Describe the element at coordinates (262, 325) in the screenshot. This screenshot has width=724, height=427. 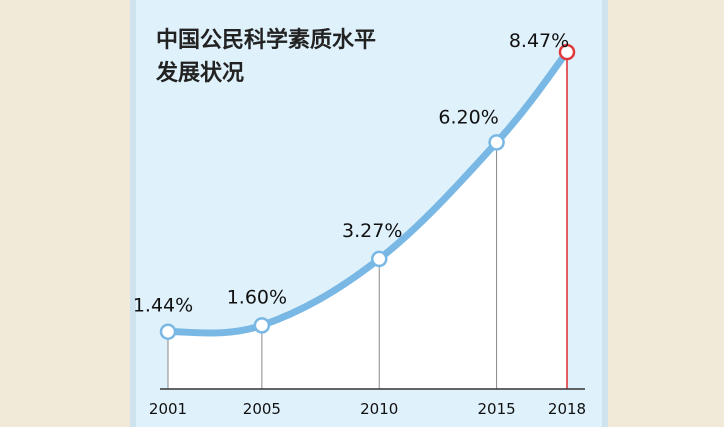
I see `data-point-2005` at that location.